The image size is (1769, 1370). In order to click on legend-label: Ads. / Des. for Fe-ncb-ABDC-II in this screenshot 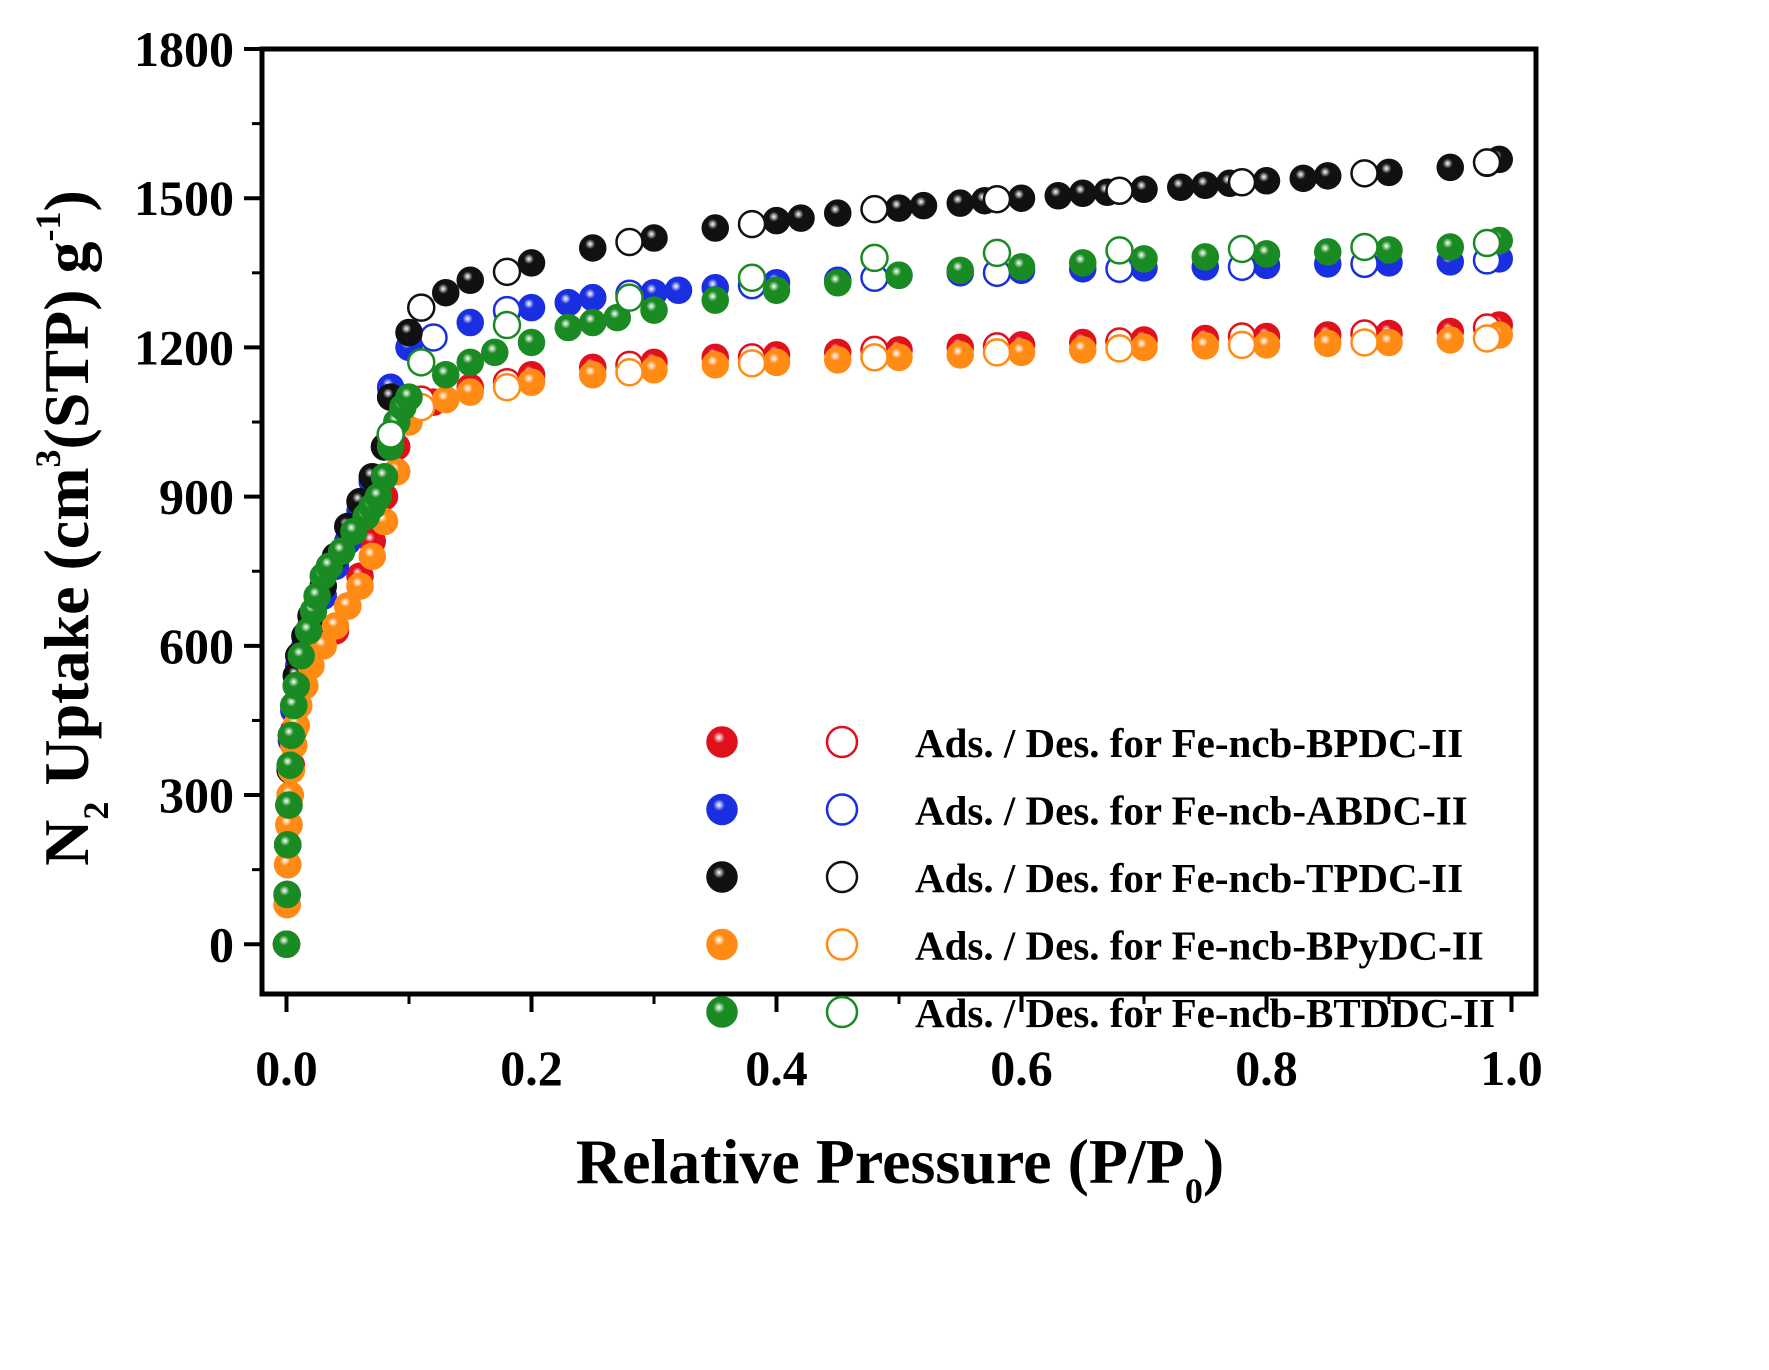, I will do `click(1191, 811)`.